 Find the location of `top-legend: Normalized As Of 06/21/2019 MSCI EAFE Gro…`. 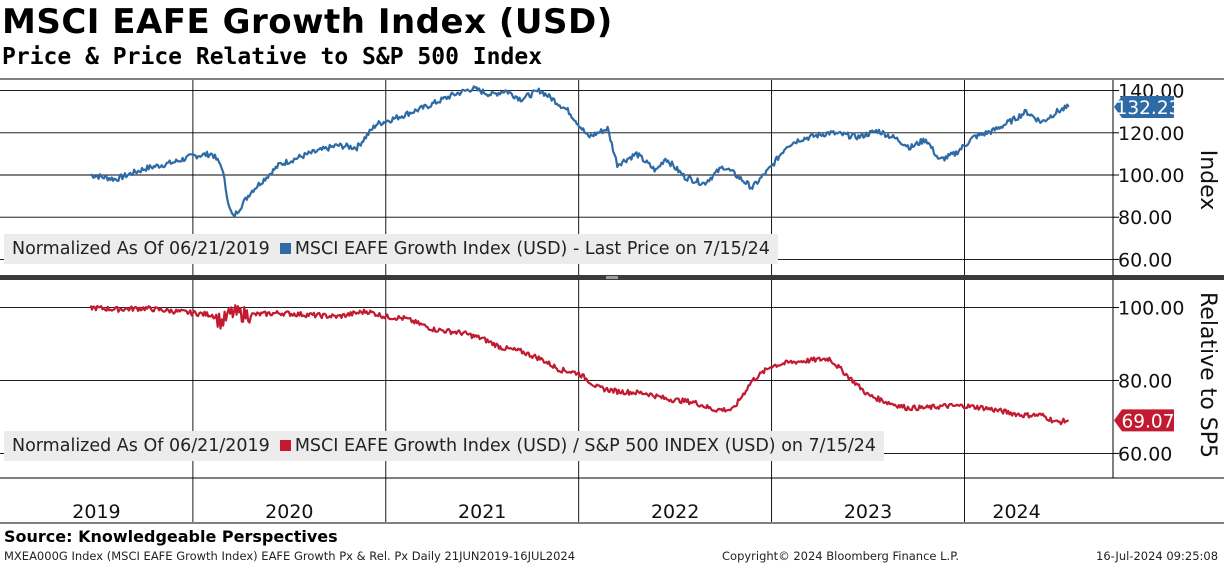

top-legend: Normalized As Of 06/21/2019 MSCI EAFE Gro… is located at coordinates (391, 249).